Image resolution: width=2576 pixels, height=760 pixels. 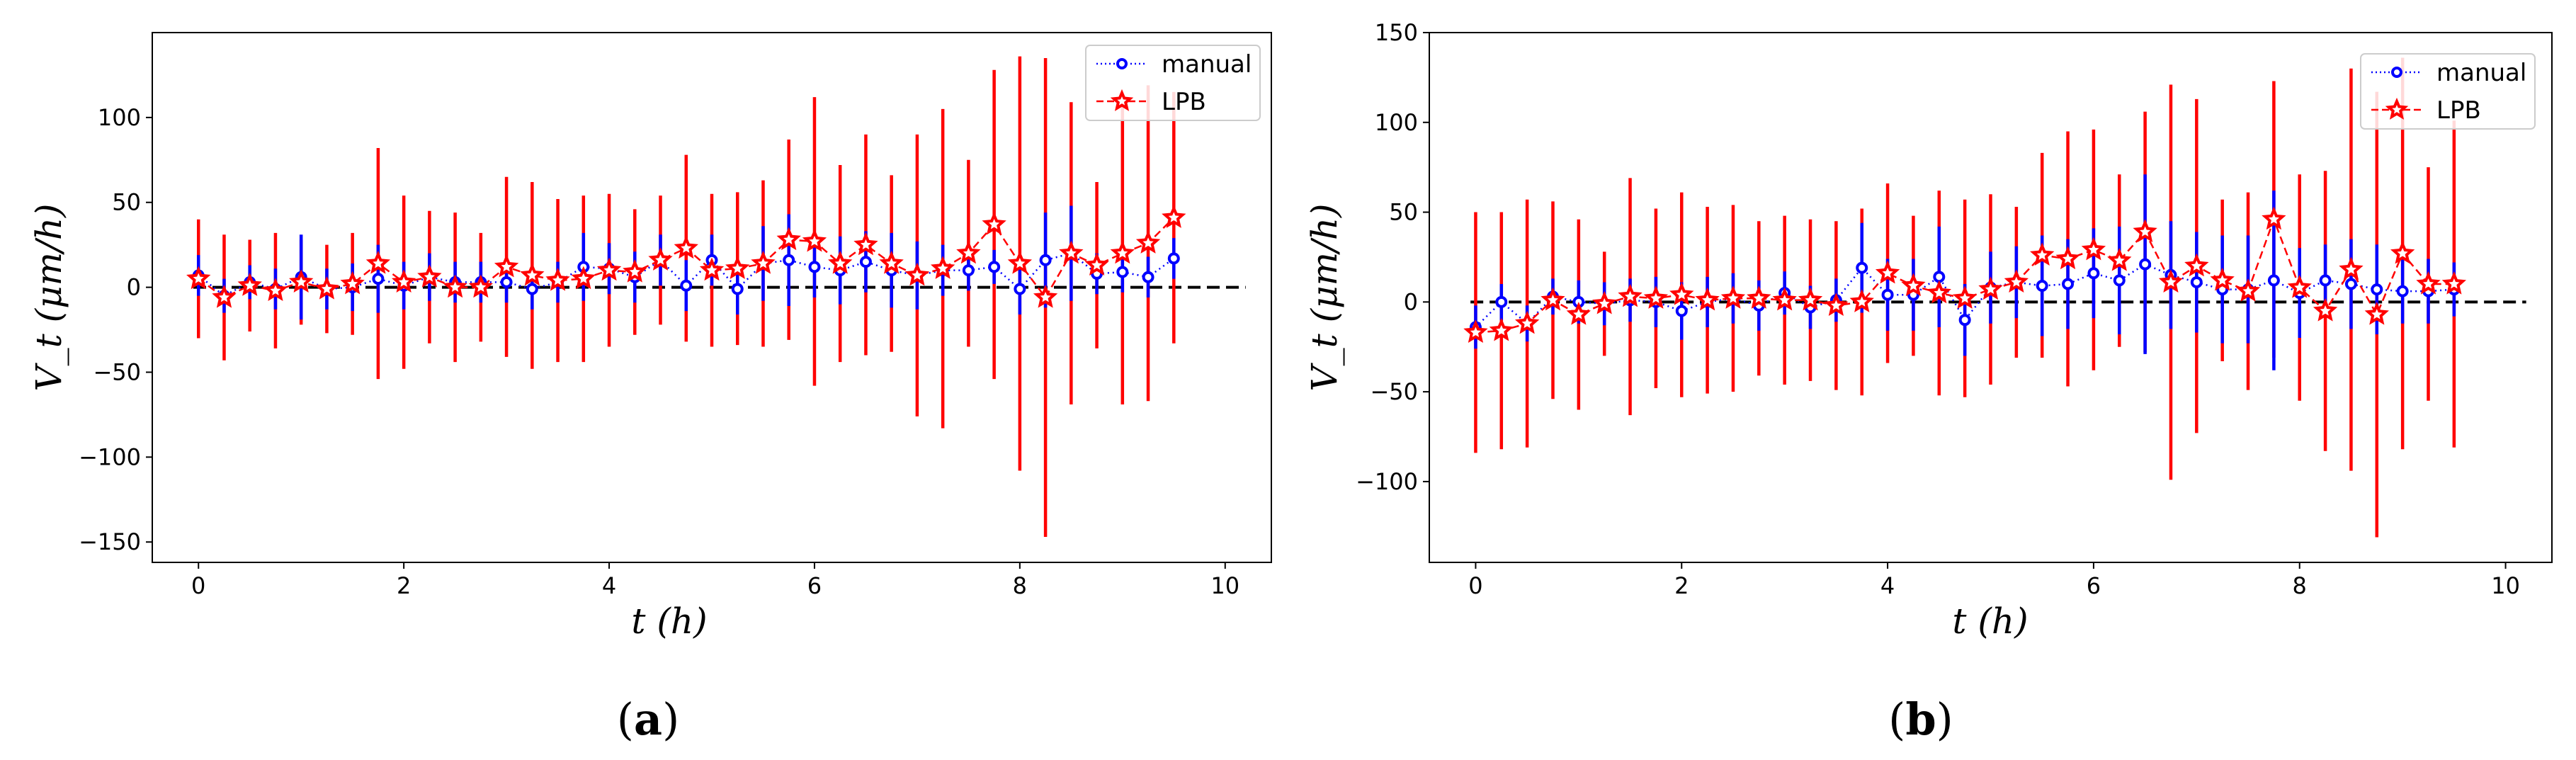 What do you see at coordinates (2481, 73) in the screenshot?
I see `legend-label-manual-b: manual` at bounding box center [2481, 73].